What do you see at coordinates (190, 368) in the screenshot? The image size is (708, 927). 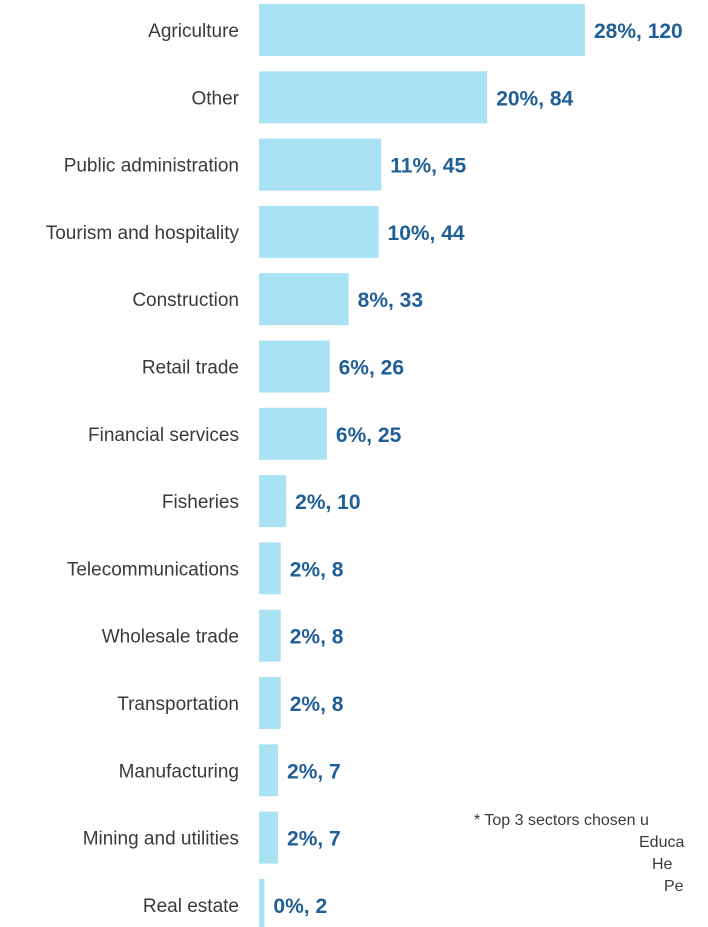 I see `category-label: Retail trade` at bounding box center [190, 368].